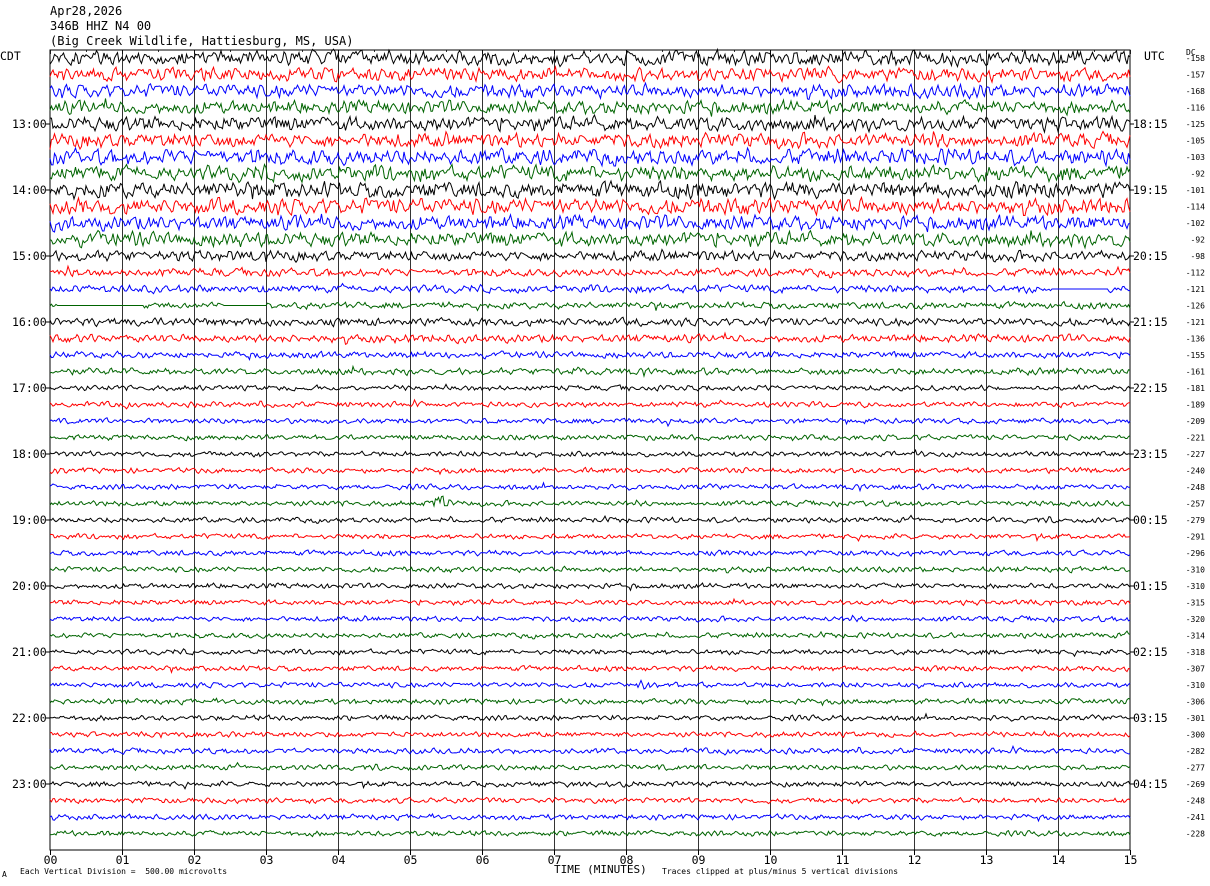 Image resolution: width=1210 pixels, height=886 pixels. What do you see at coordinates (1195, 108) in the screenshot?
I see `dc-offset-value: -116` at bounding box center [1195, 108].